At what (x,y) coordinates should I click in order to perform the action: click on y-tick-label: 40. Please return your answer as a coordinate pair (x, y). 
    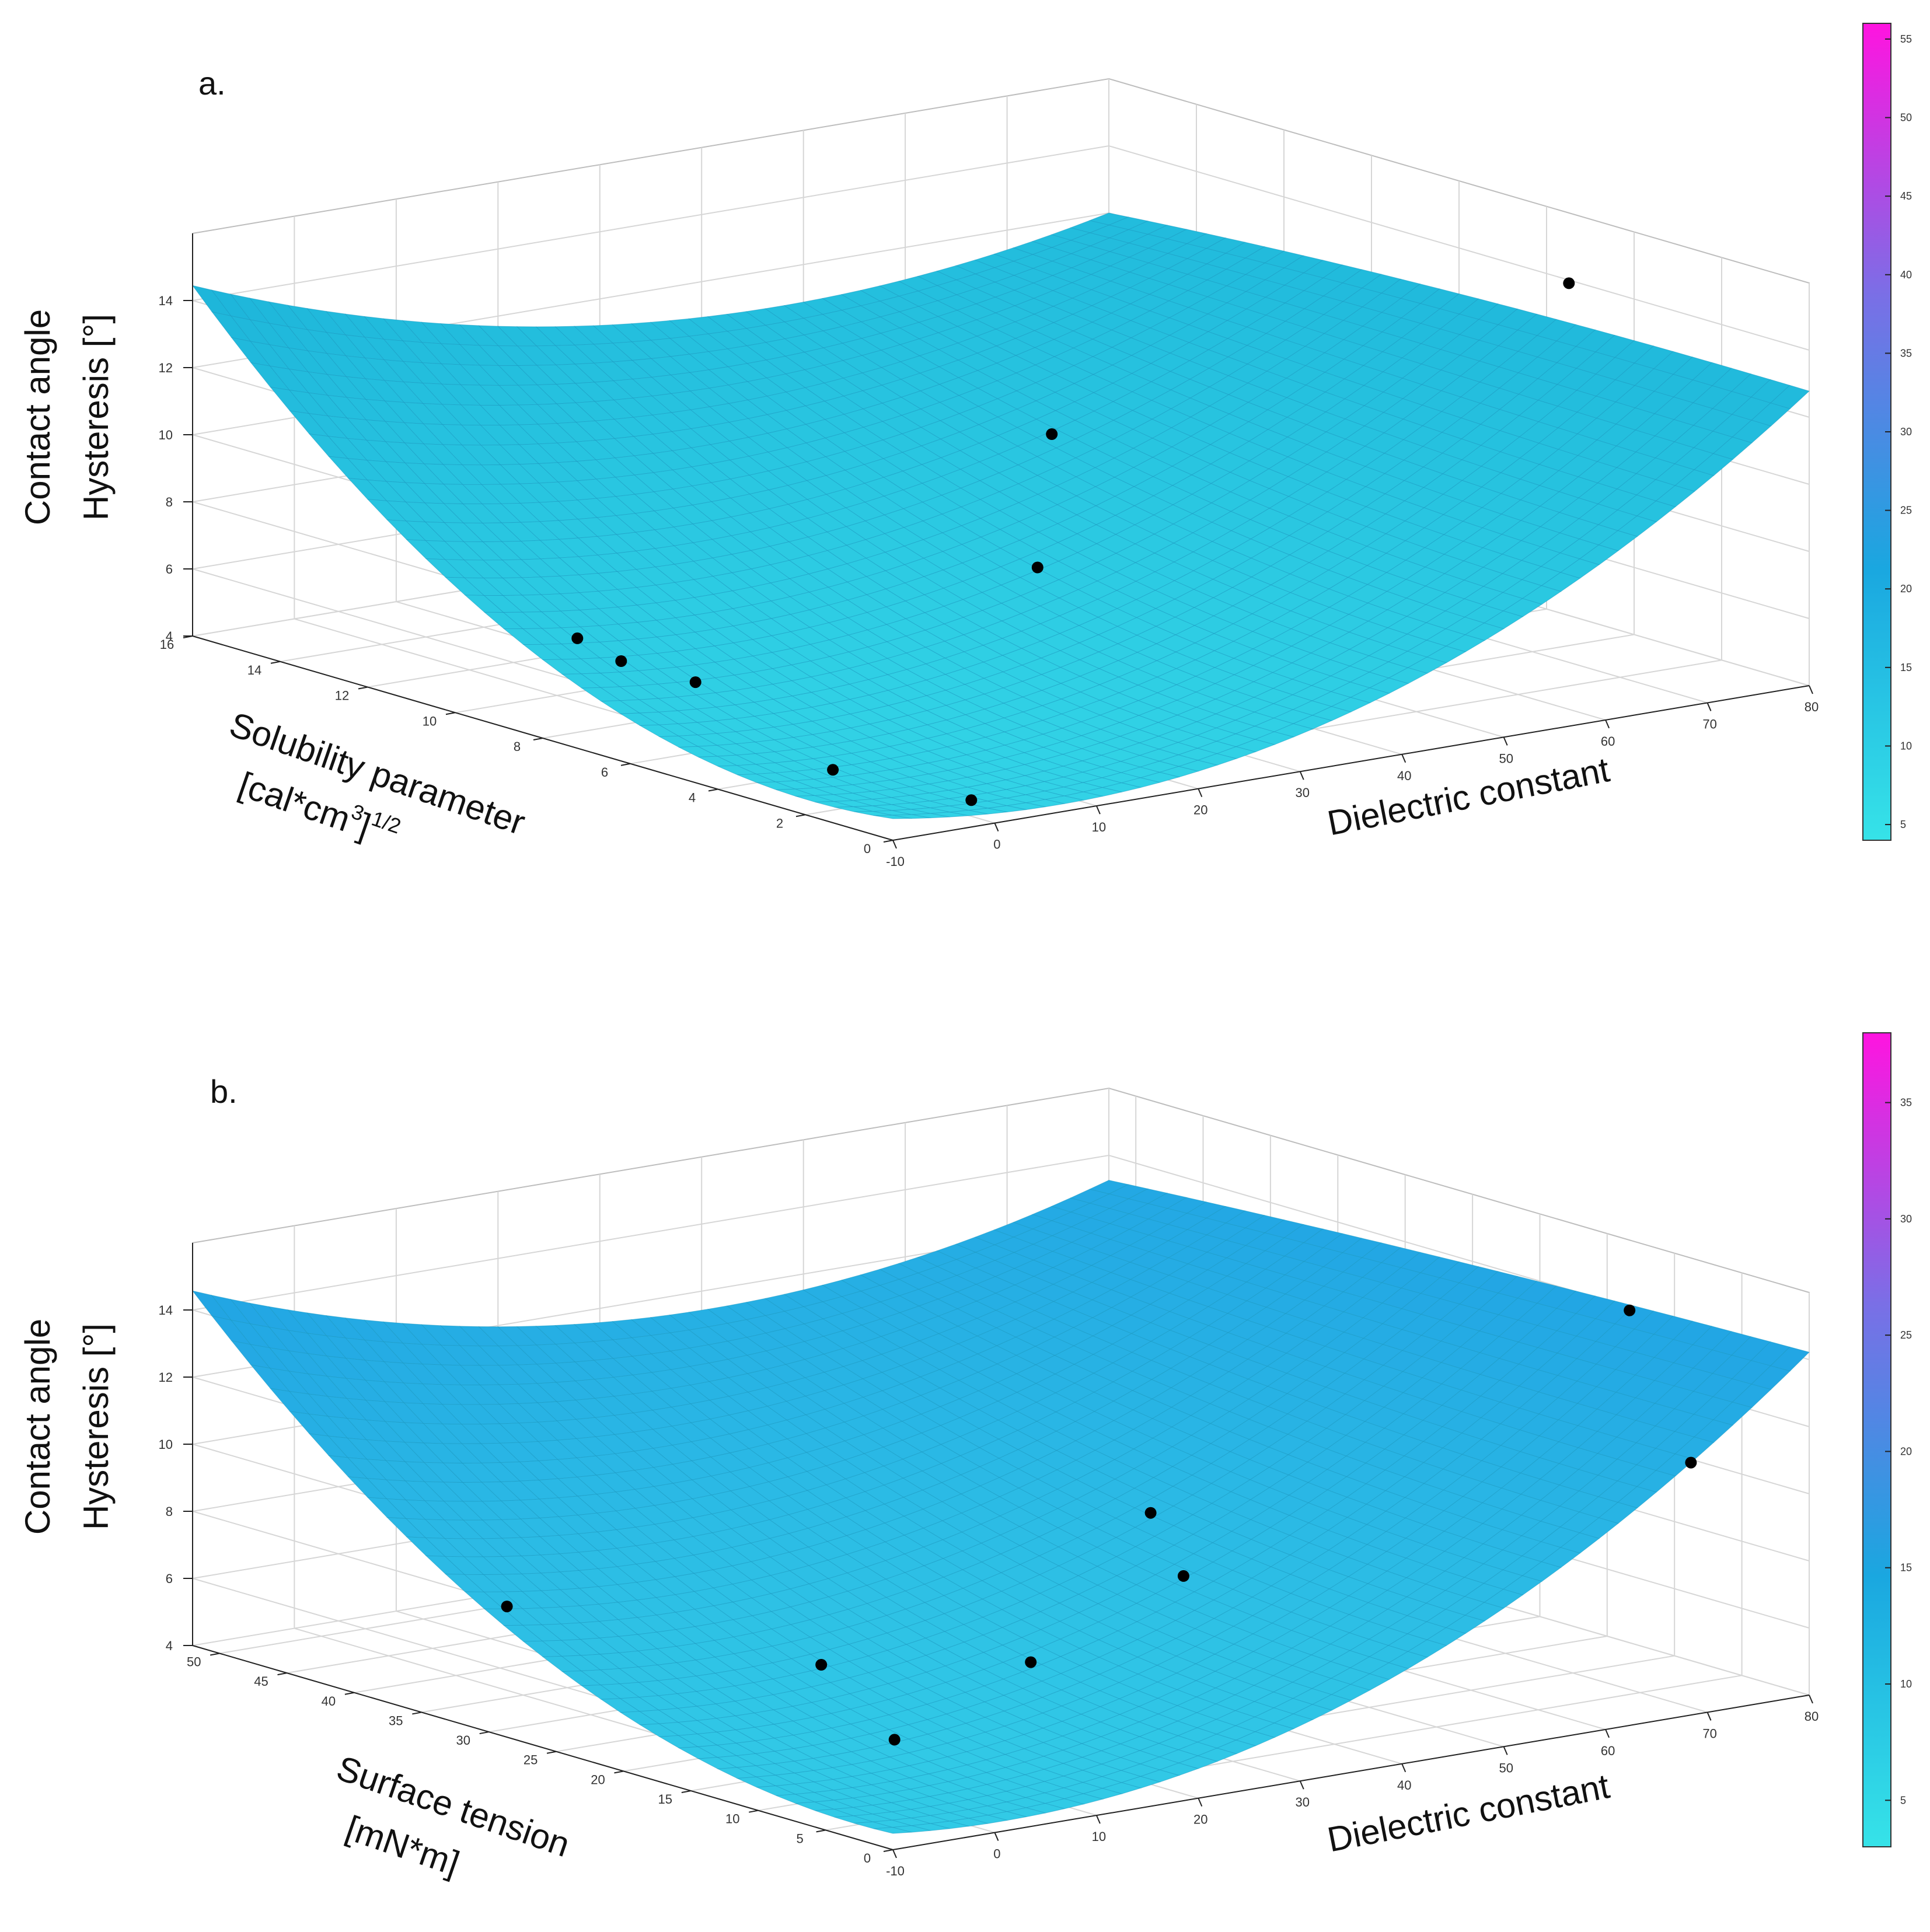
    Looking at the image, I should click on (329, 1701).